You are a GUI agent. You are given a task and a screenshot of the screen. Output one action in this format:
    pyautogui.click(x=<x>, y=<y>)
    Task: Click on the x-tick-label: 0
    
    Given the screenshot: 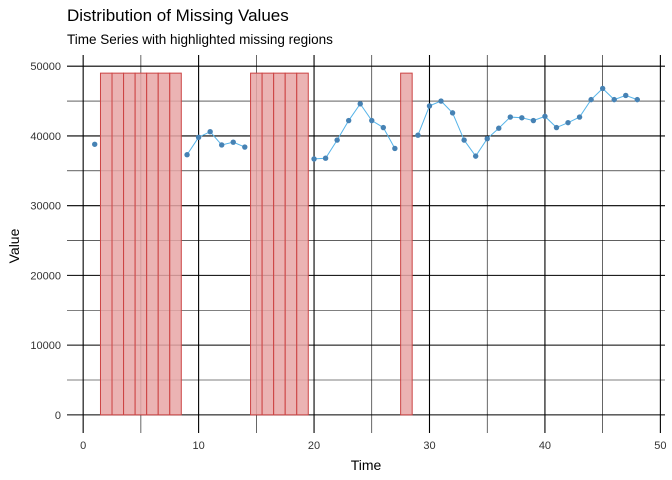 What is the action you would take?
    pyautogui.click(x=83, y=446)
    